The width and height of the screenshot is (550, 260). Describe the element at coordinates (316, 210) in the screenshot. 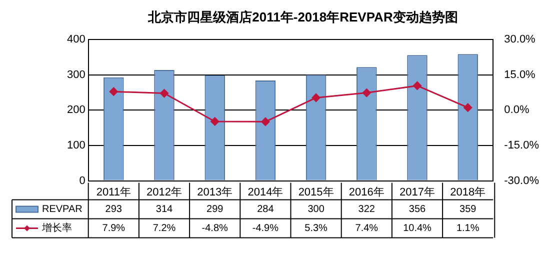

I see `data-label: 300` at that location.